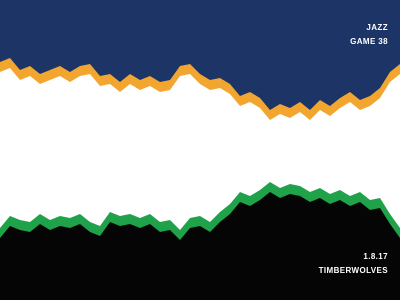  I want to click on game-label: GAME 38, so click(369, 41).